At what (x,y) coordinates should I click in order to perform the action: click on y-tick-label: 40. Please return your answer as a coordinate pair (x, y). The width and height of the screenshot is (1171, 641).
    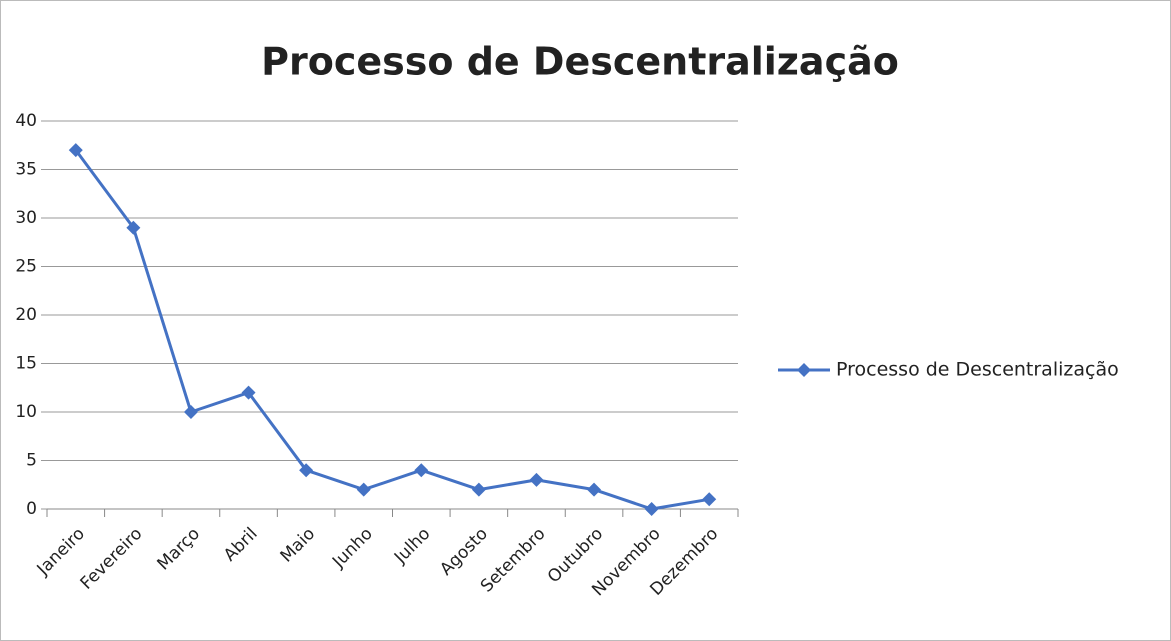
    Looking at the image, I should click on (26, 121).